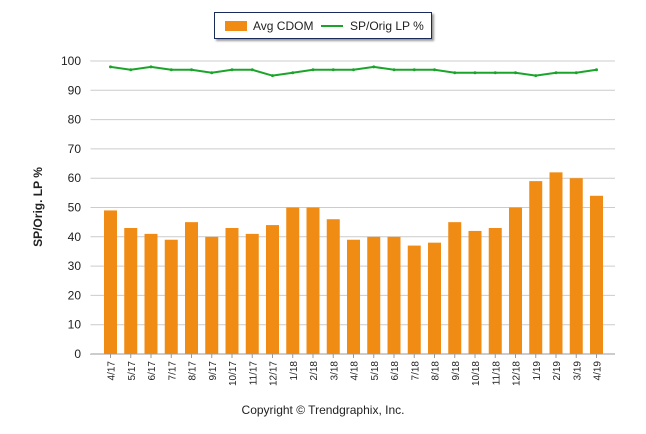 The image size is (646, 434). I want to click on x-tick-label: 4/17, so click(112, 371).